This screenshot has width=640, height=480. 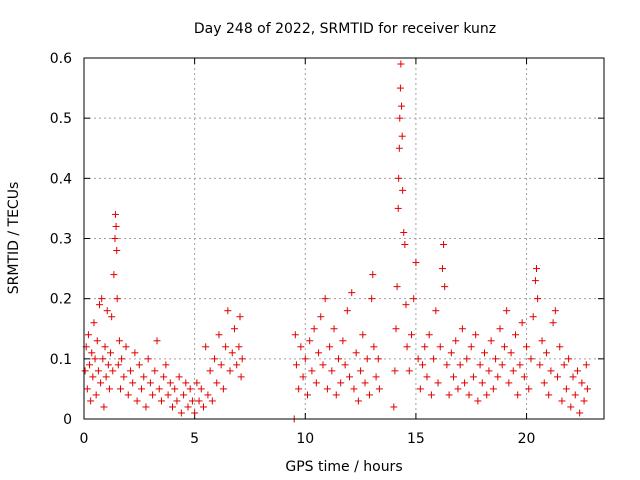 What do you see at coordinates (61, 360) in the screenshot?
I see `y-tick-label: 0.1` at bounding box center [61, 360].